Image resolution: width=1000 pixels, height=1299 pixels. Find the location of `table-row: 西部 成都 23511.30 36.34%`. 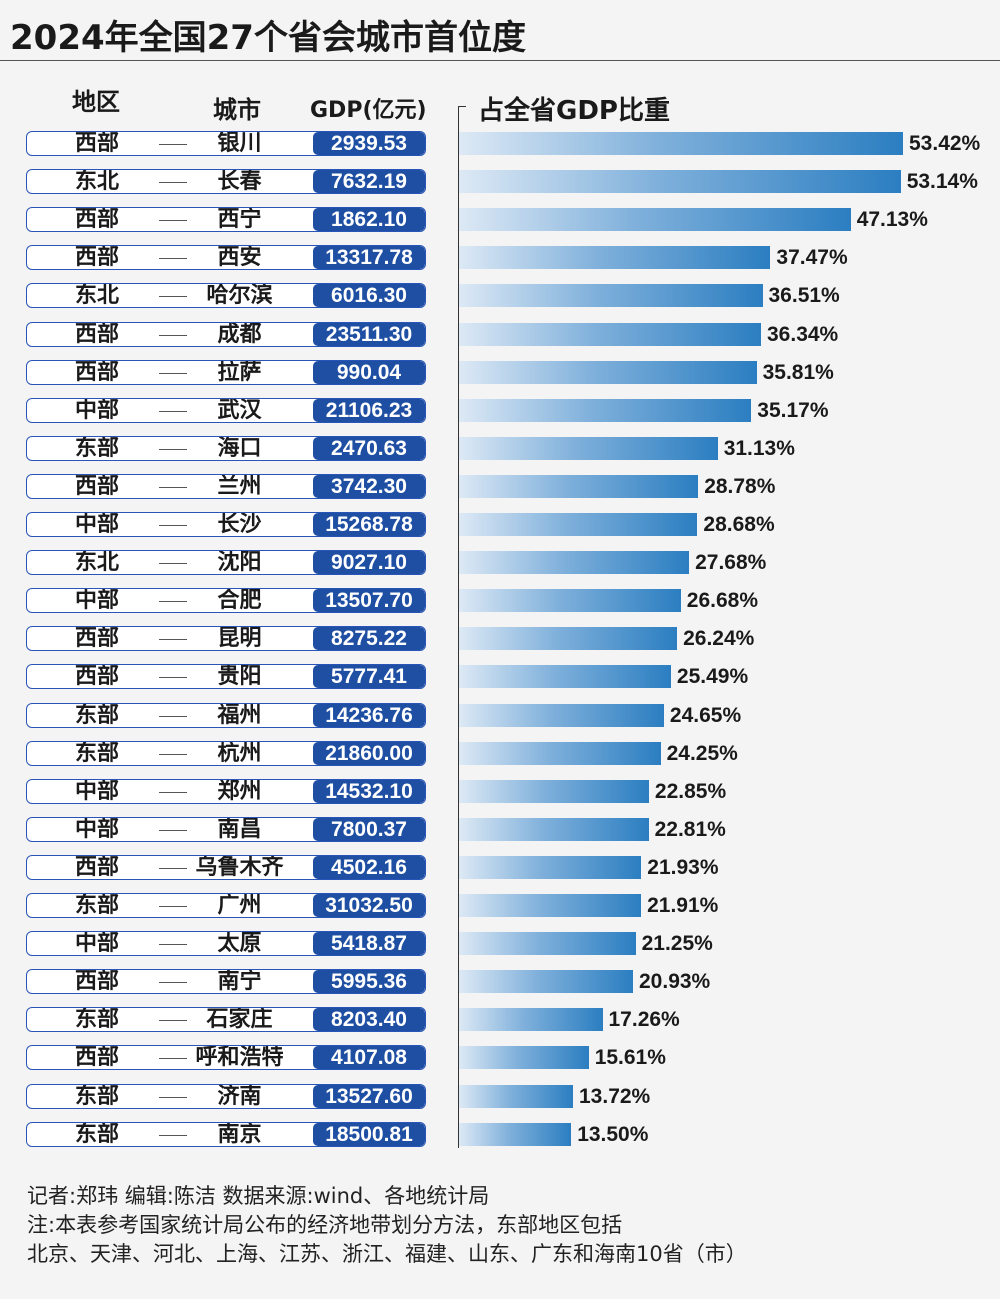

table-row: 西部 成都 23511.30 36.34% is located at coordinates (500, 335).